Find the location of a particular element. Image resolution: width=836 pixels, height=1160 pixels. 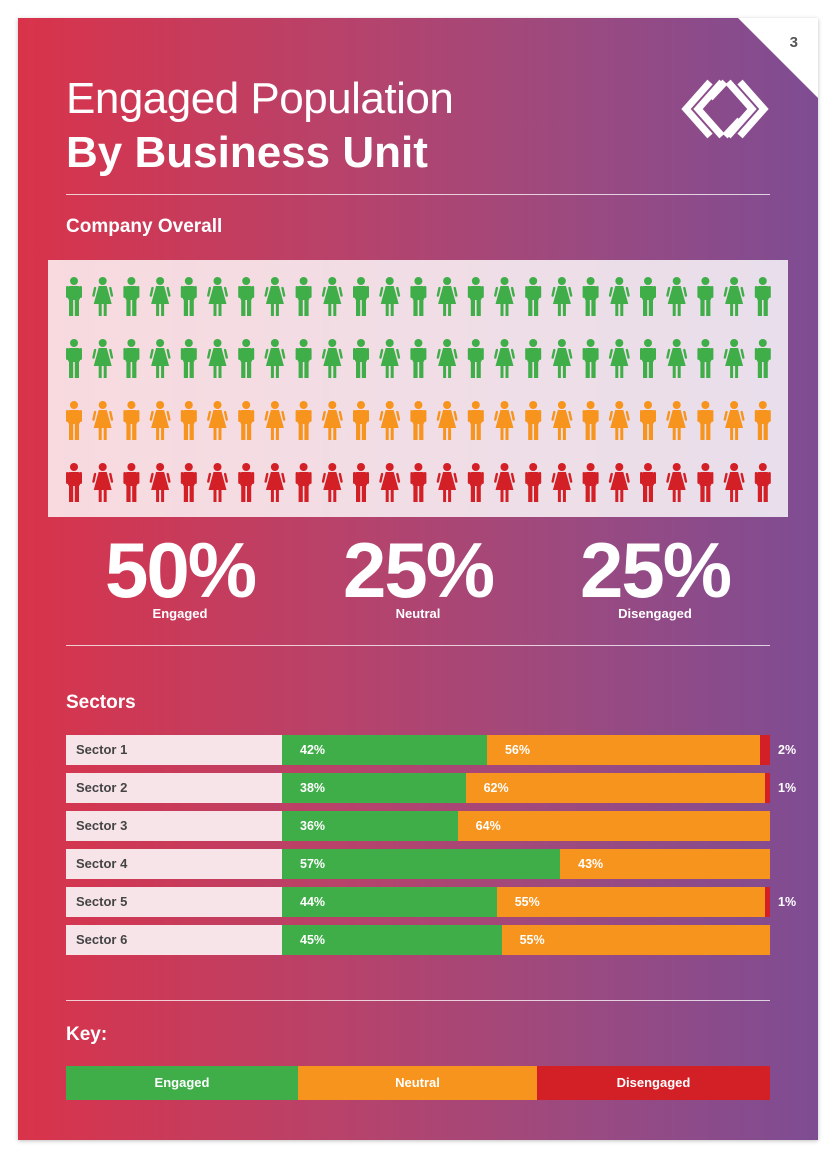

sector-row: Sector 3 36% 64% is located at coordinates (418, 826).